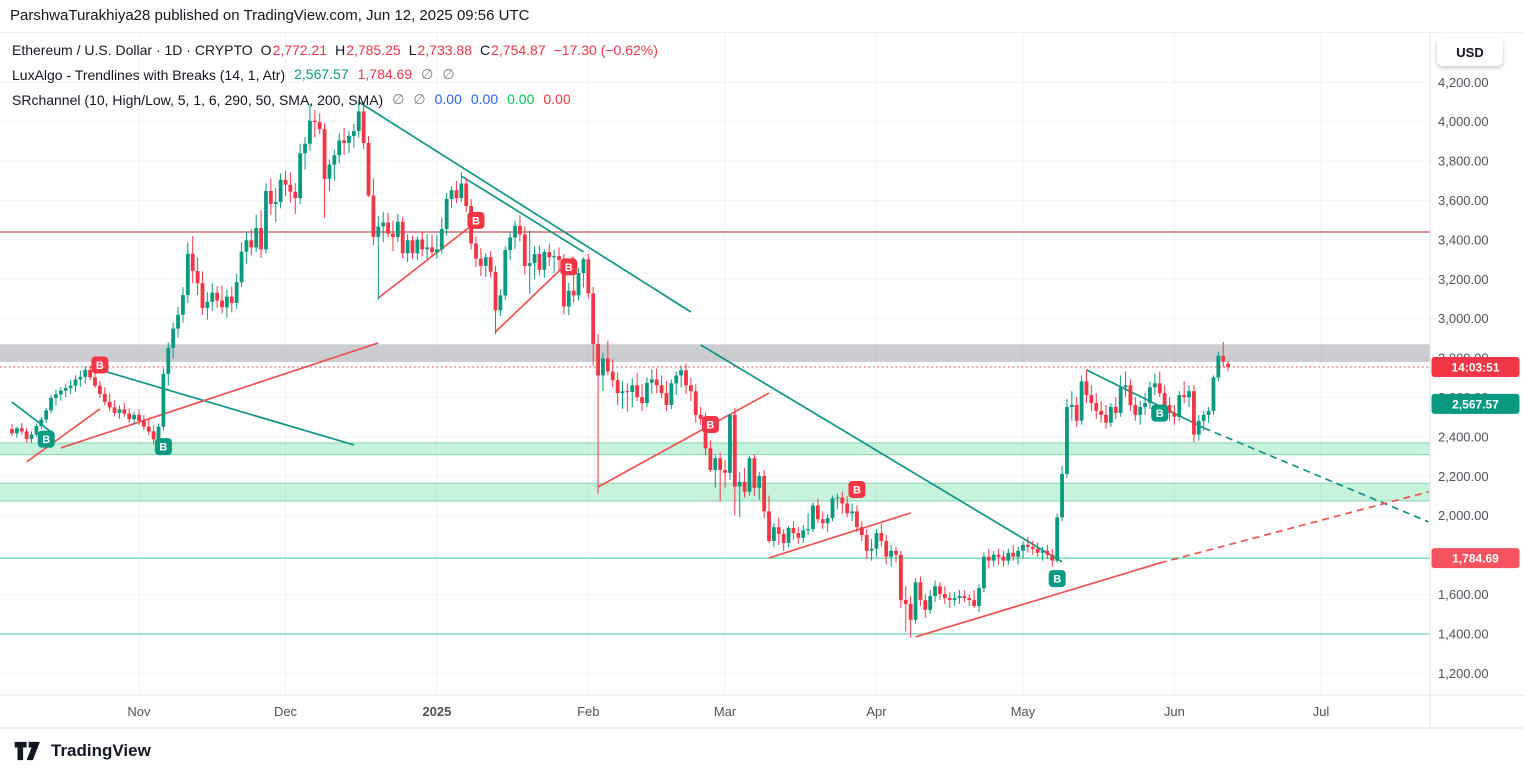 The height and width of the screenshot is (772, 1524). What do you see at coordinates (1463, 279) in the screenshot?
I see `price-tick: 3,200.00` at bounding box center [1463, 279].